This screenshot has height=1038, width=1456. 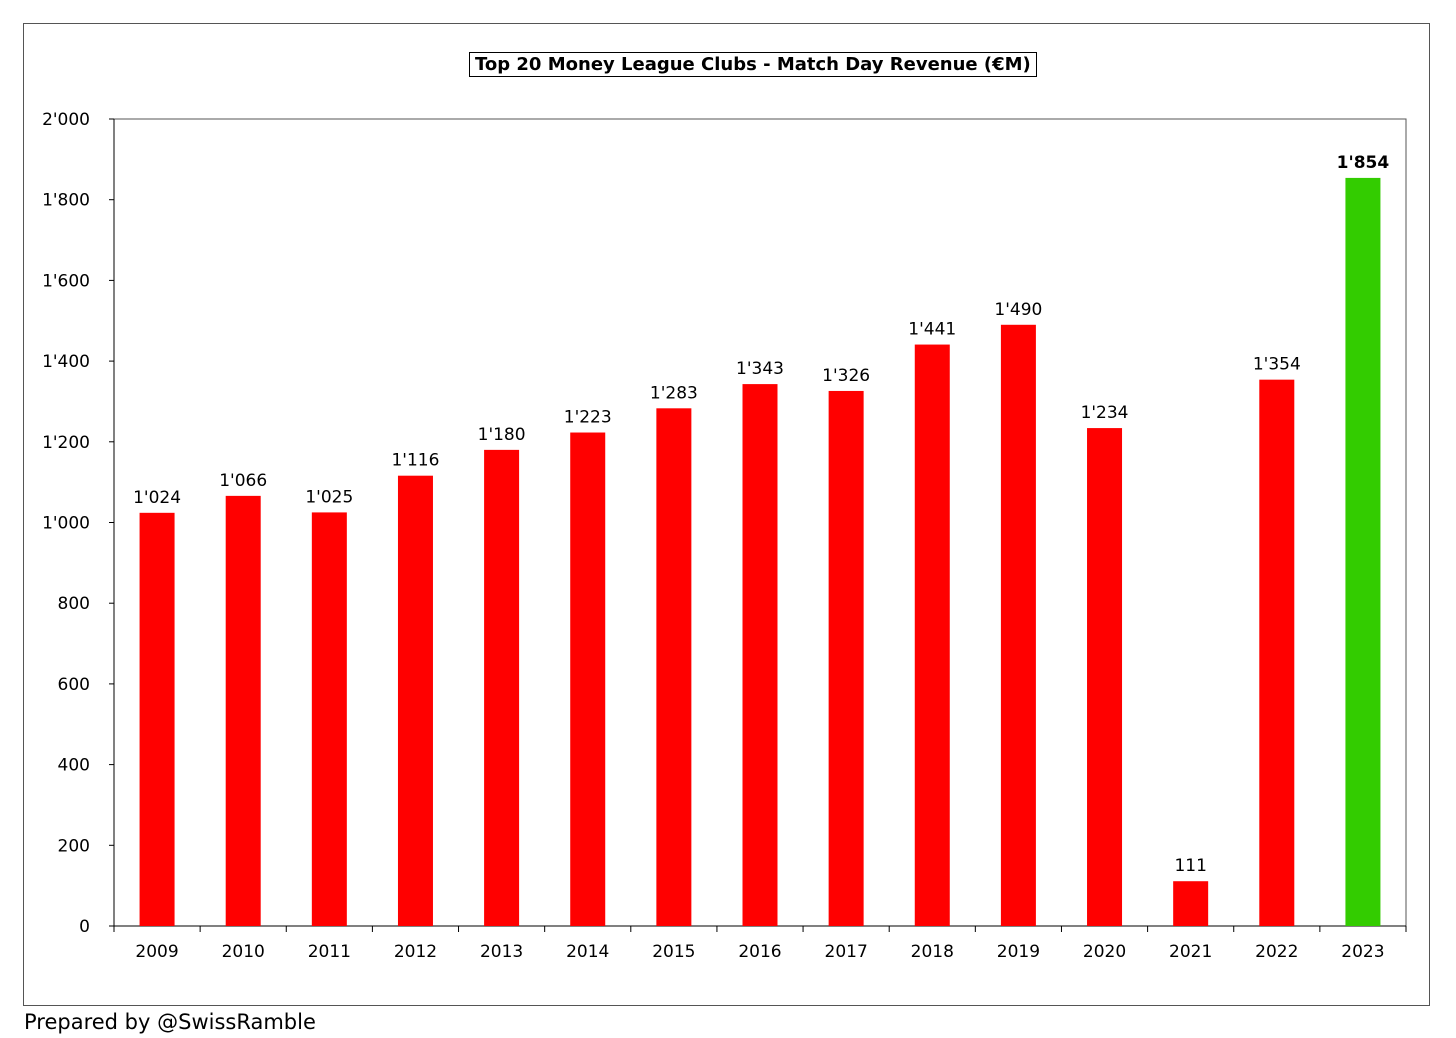 What do you see at coordinates (1191, 903) in the screenshot?
I see `bar-2021` at bounding box center [1191, 903].